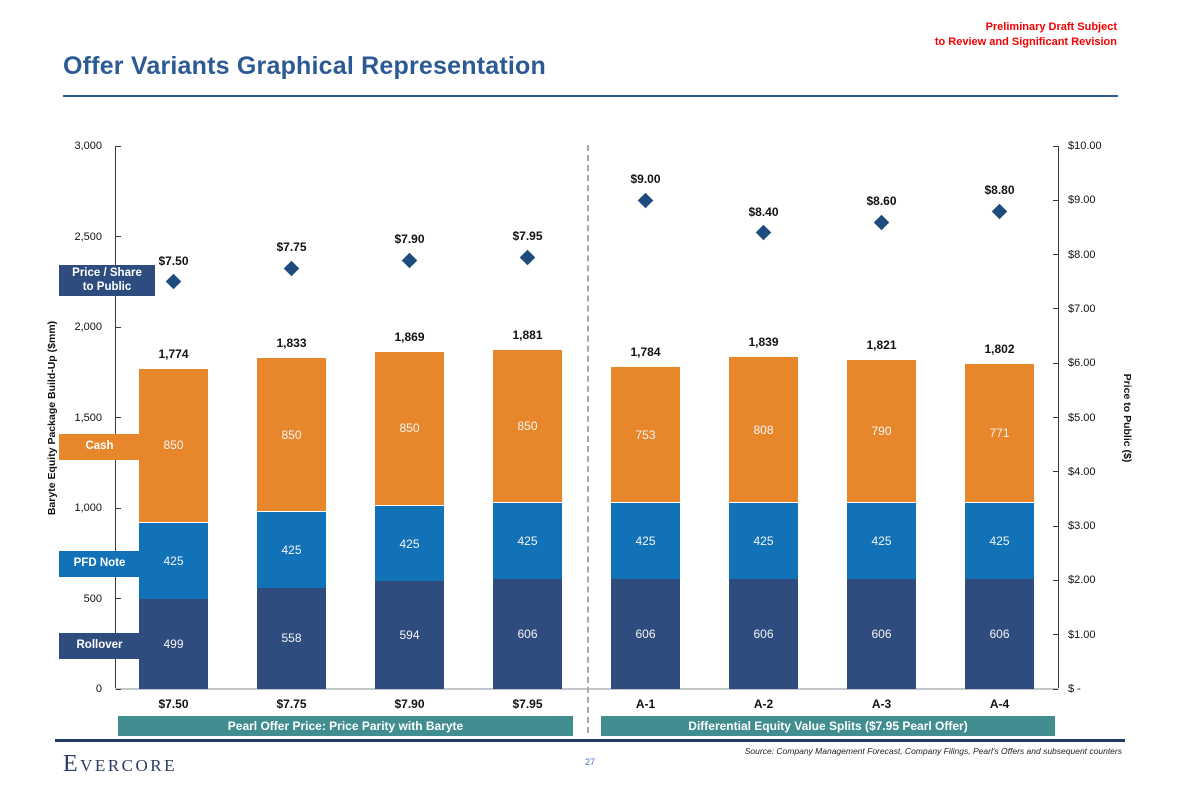  Describe the element at coordinates (645, 704) in the screenshot. I see `category-label: A-1` at that location.